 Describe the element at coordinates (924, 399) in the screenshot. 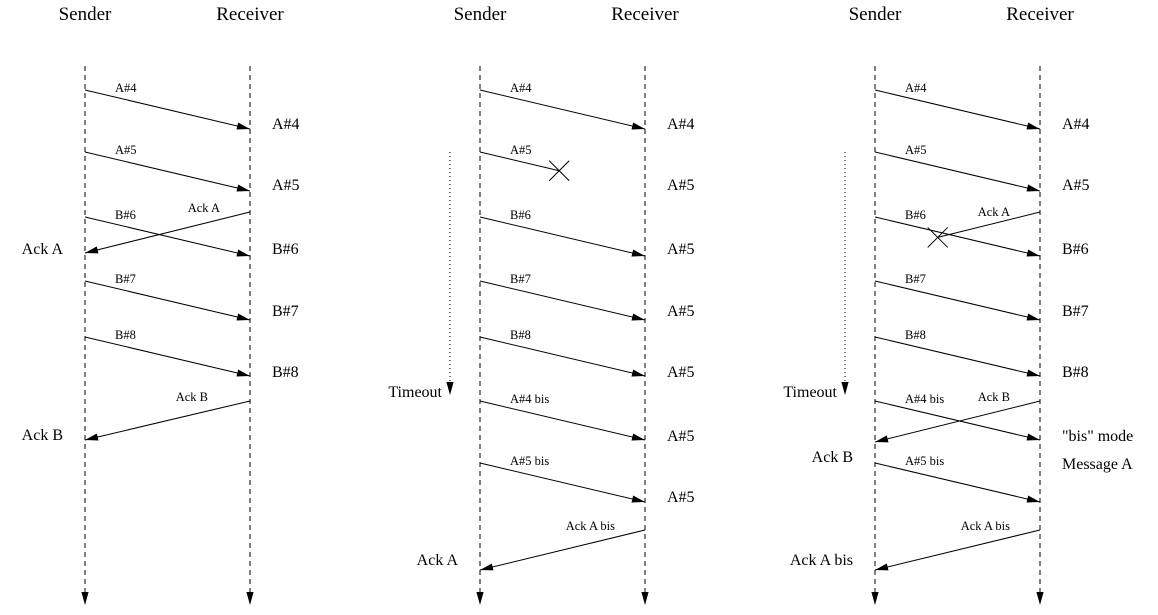

I see `message-label: A#4 bis` at that location.